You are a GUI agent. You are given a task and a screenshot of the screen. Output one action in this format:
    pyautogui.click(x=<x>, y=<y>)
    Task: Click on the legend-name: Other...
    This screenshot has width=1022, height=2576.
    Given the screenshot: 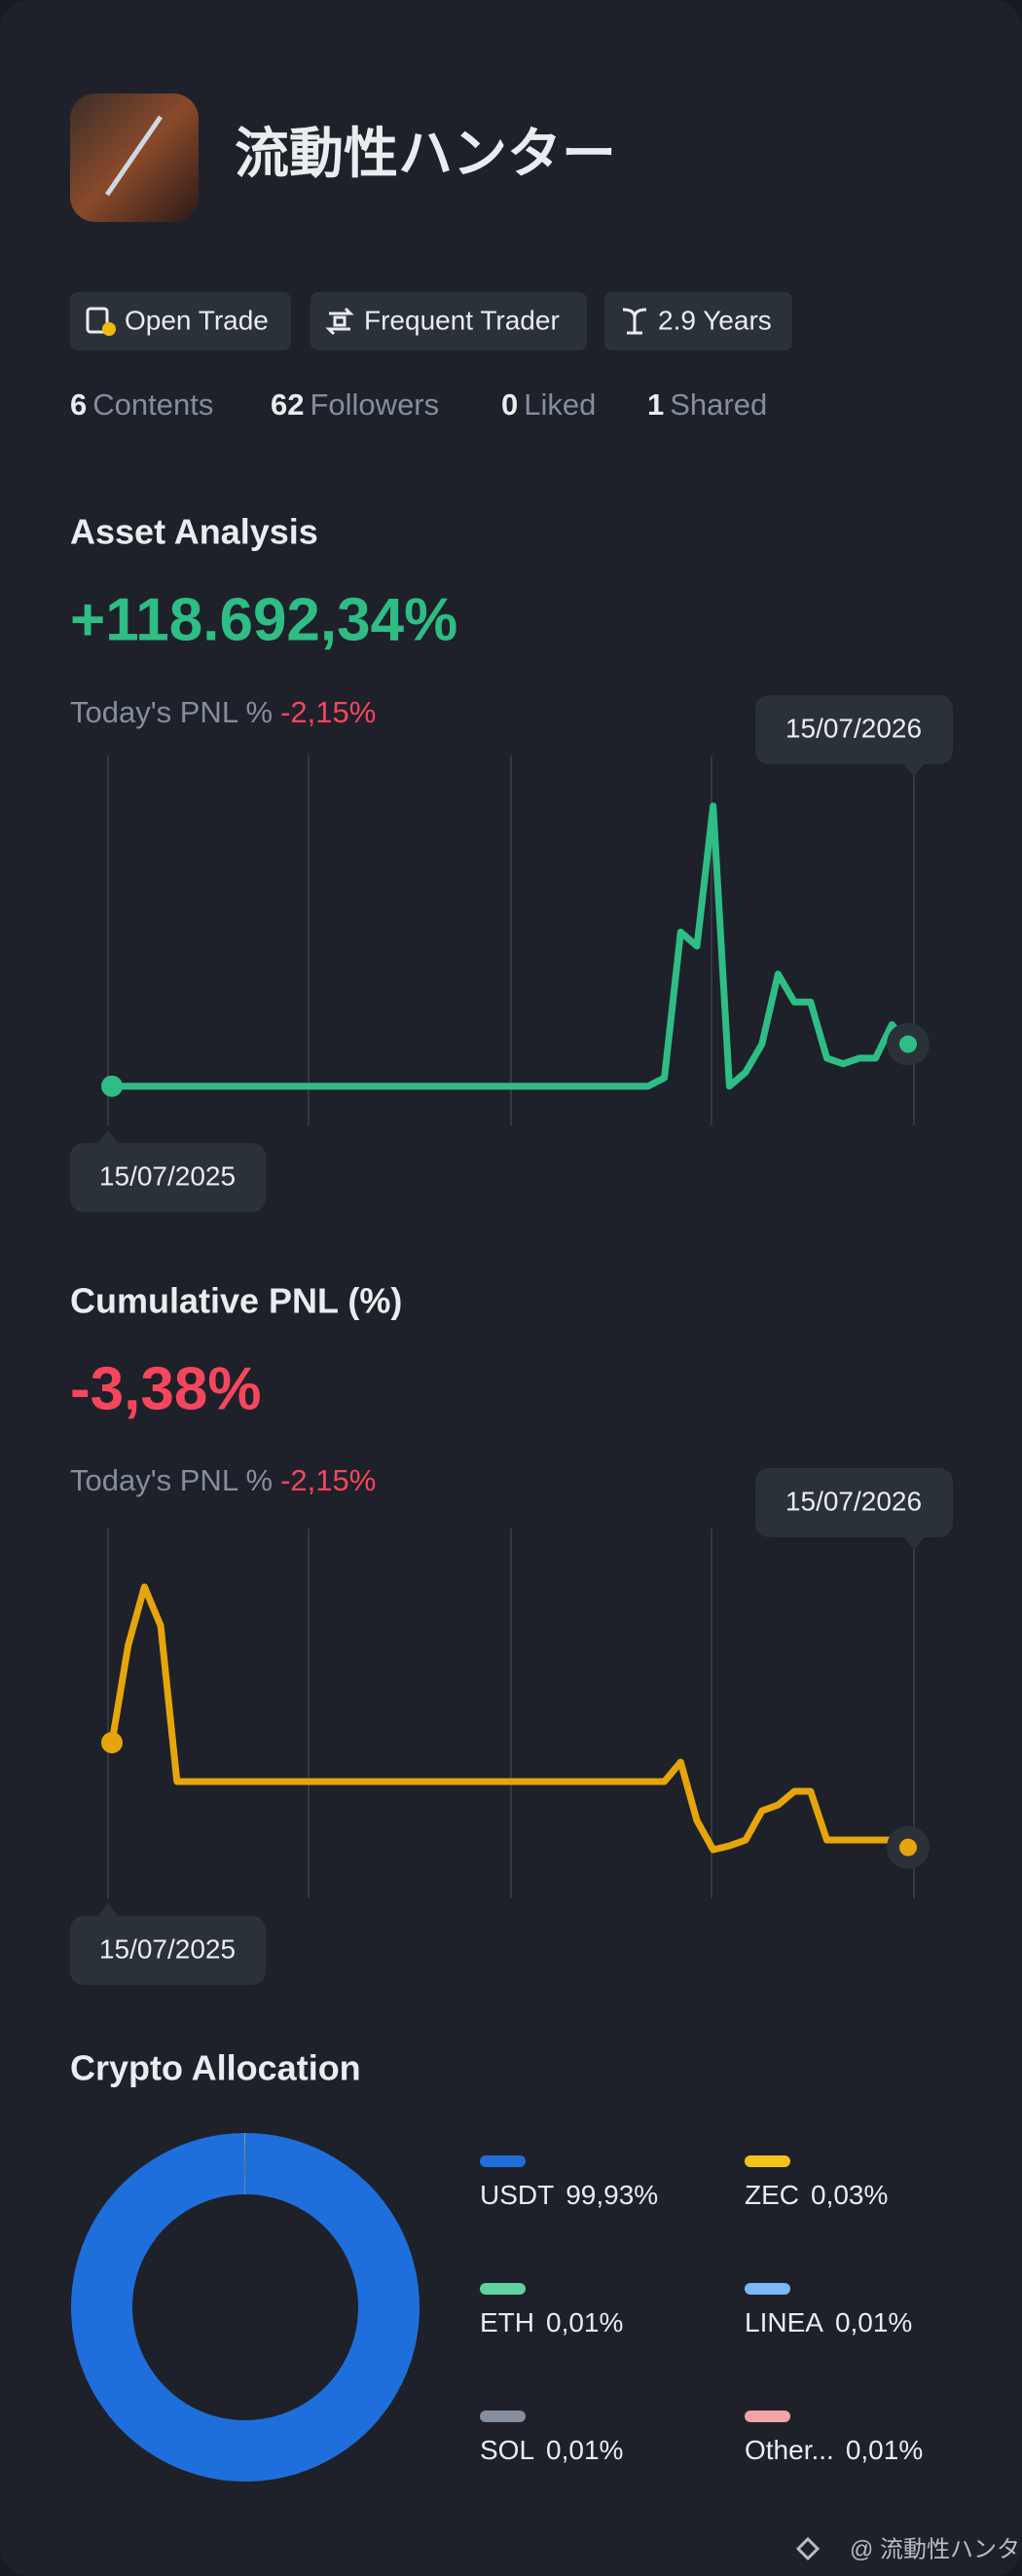 What is the action you would take?
    pyautogui.click(x=790, y=2450)
    